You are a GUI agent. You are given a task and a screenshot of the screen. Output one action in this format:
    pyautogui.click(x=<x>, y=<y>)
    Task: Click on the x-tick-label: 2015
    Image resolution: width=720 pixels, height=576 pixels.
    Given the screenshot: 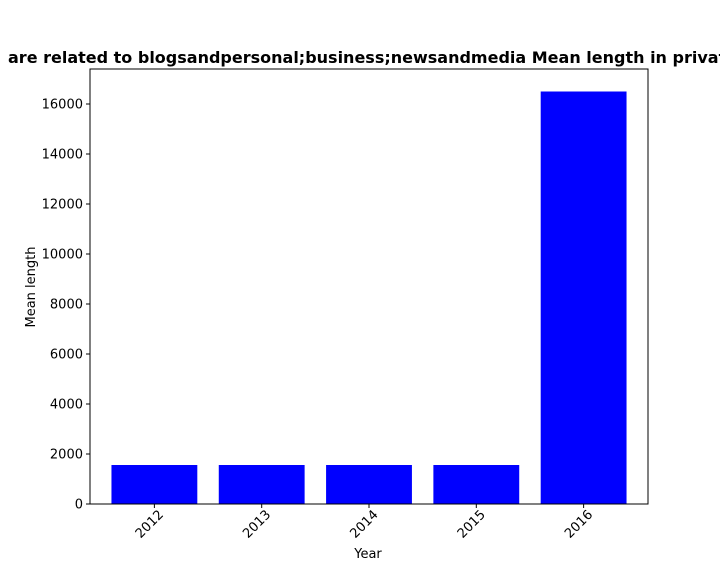 What is the action you would take?
    pyautogui.click(x=472, y=525)
    